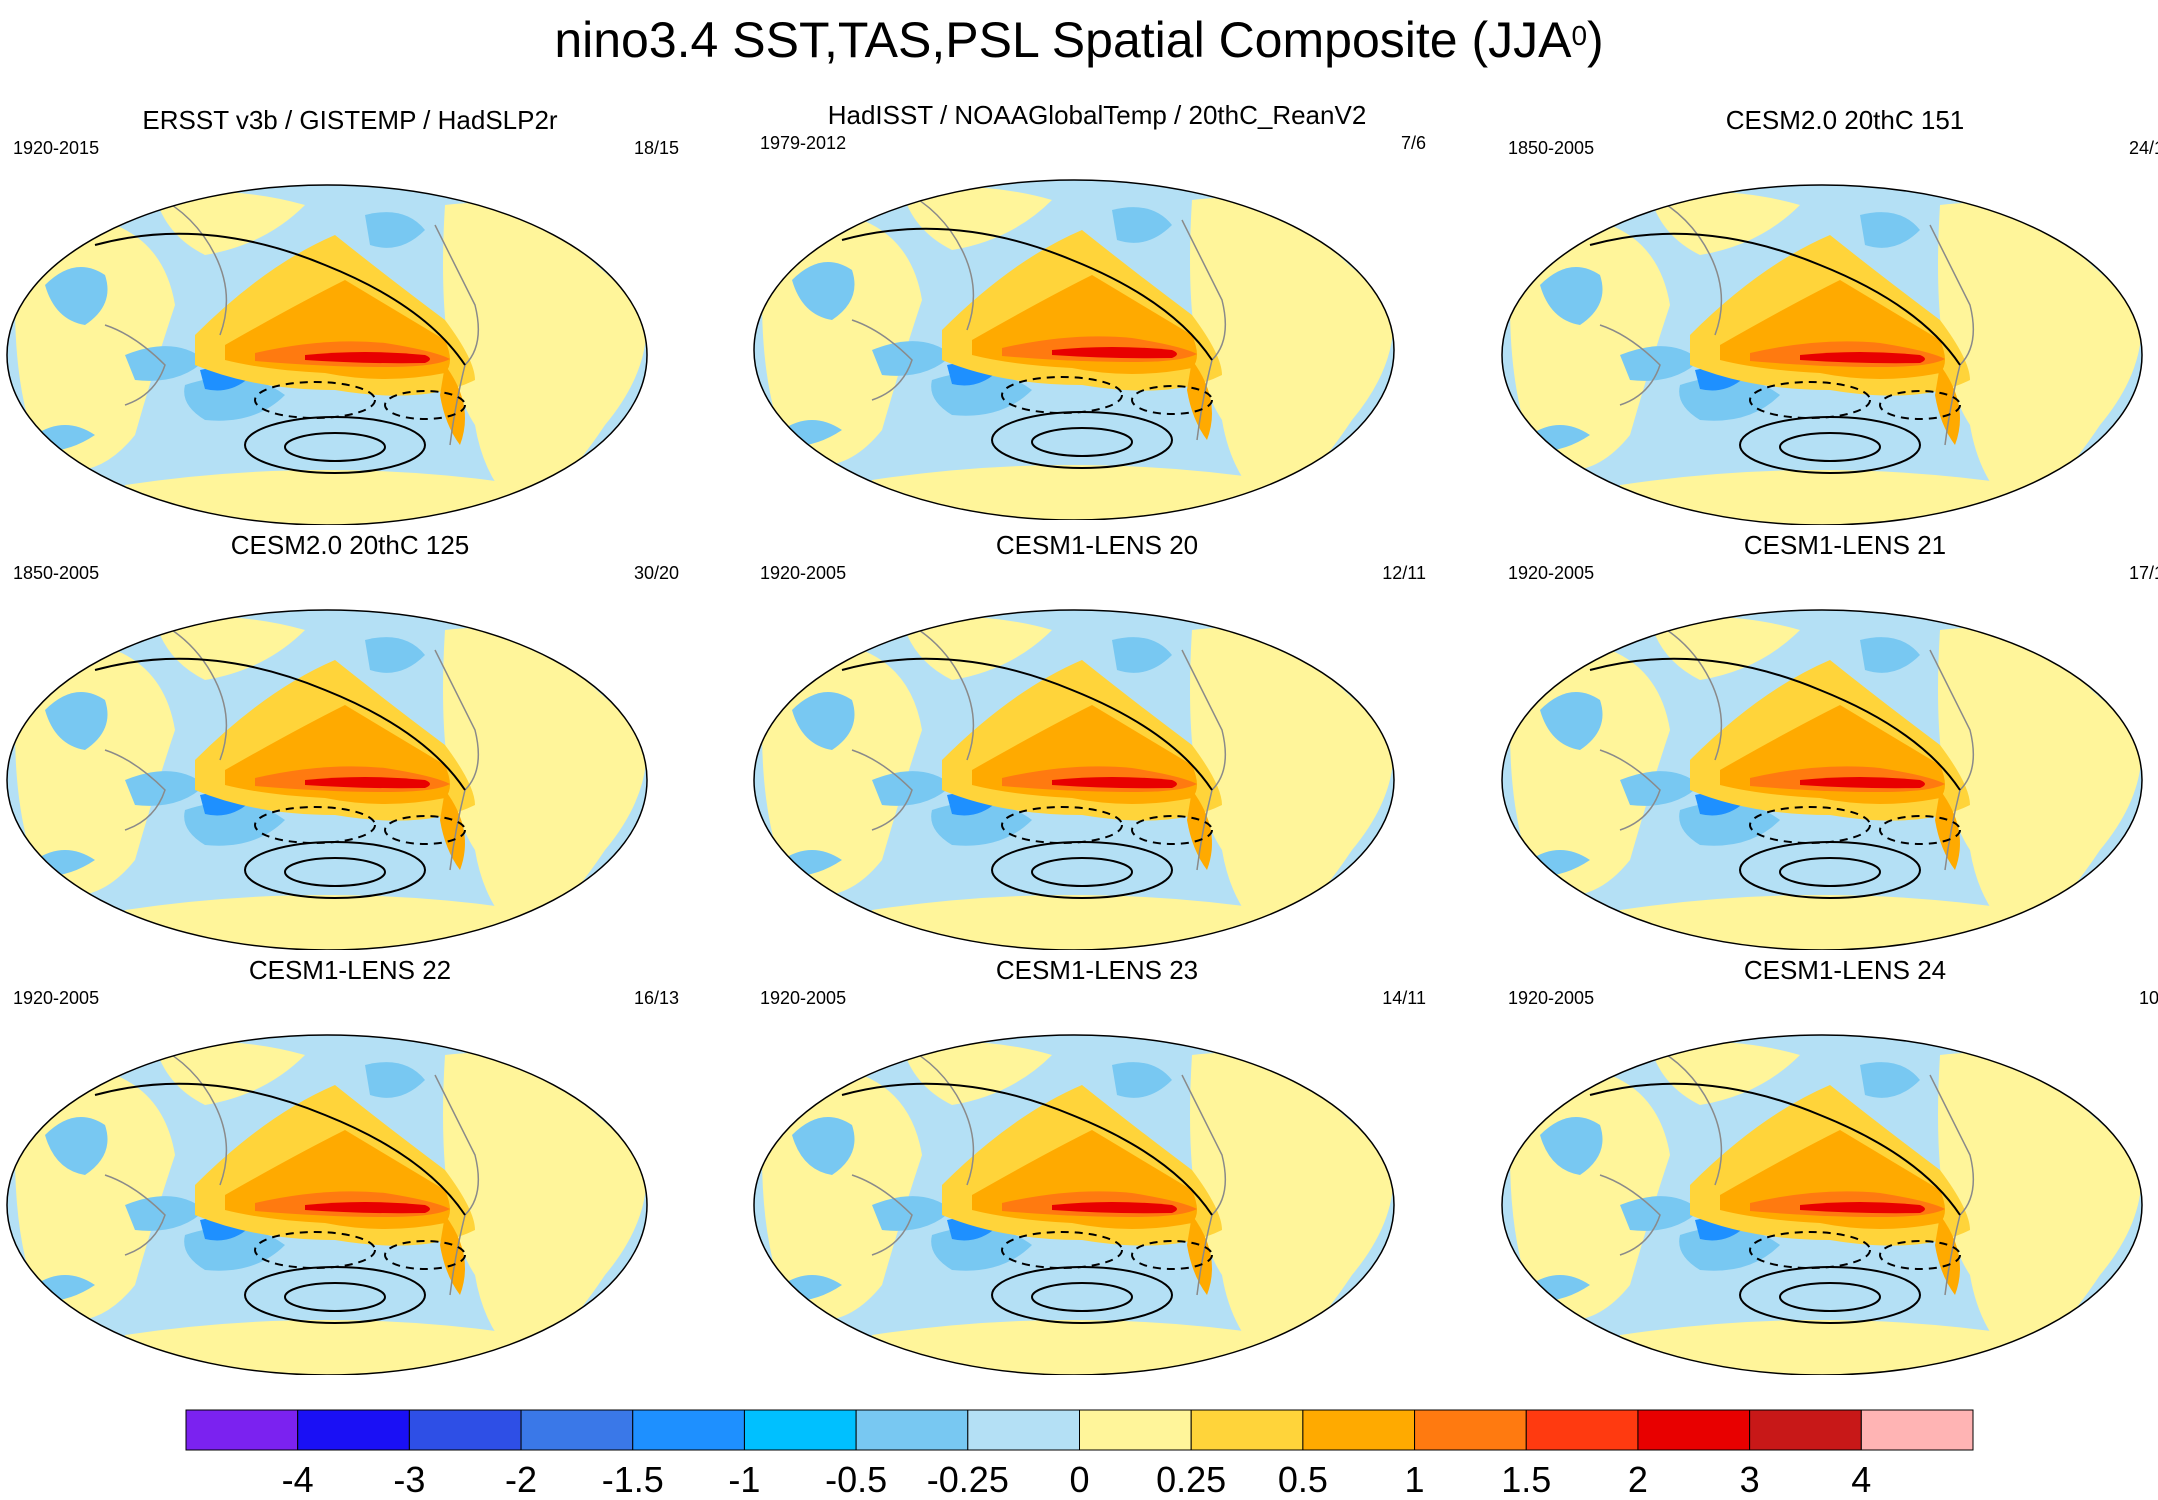 The image size is (2158, 1500). I want to click on map-panel: CESM1-LENS 22 1920-2005 16/13, so click(350, 1165).